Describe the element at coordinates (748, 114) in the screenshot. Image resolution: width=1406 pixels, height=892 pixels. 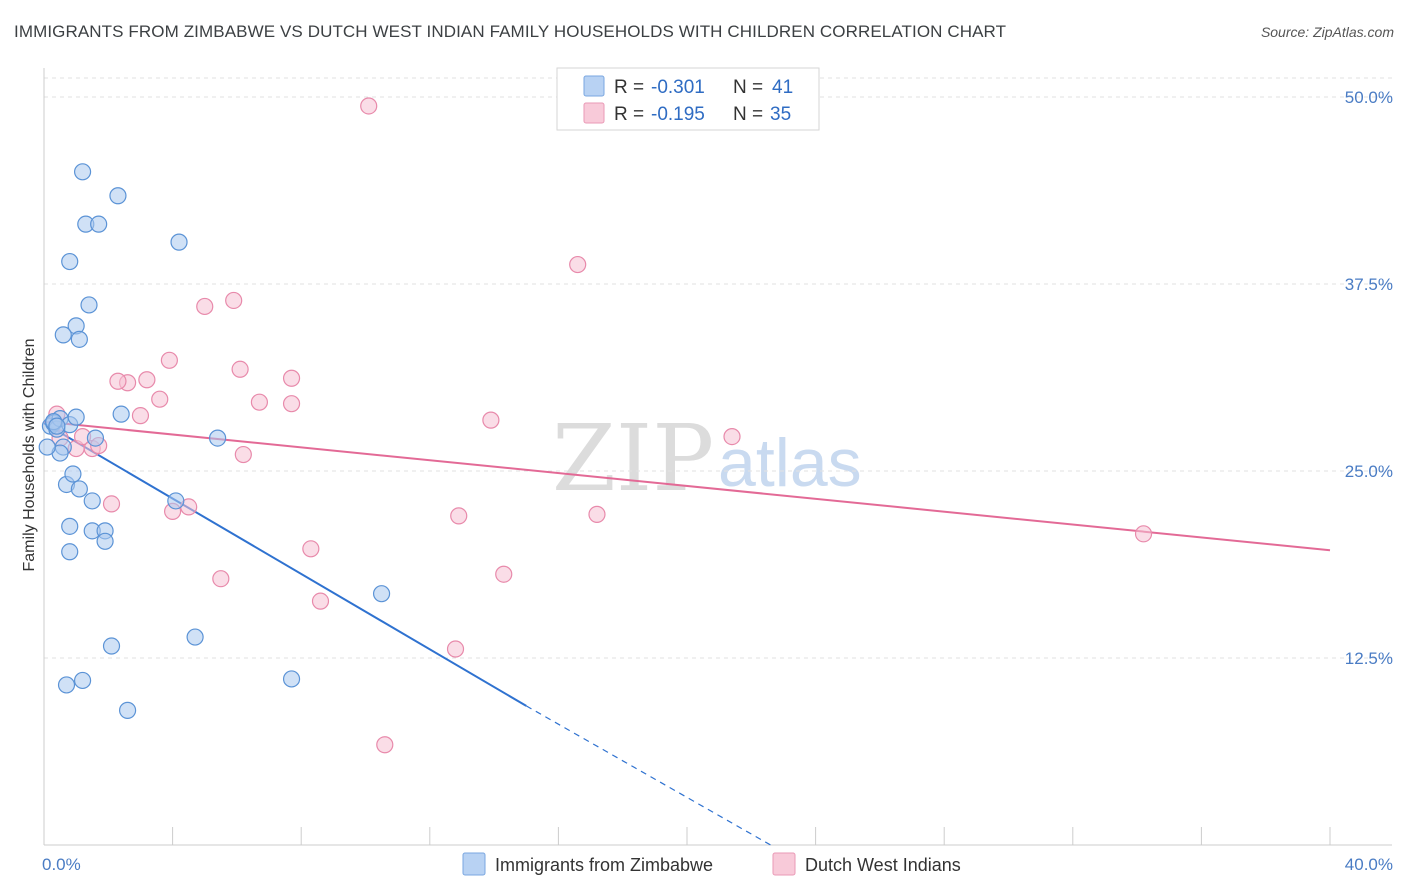
I see `legend-n-label-2: N =` at that location.